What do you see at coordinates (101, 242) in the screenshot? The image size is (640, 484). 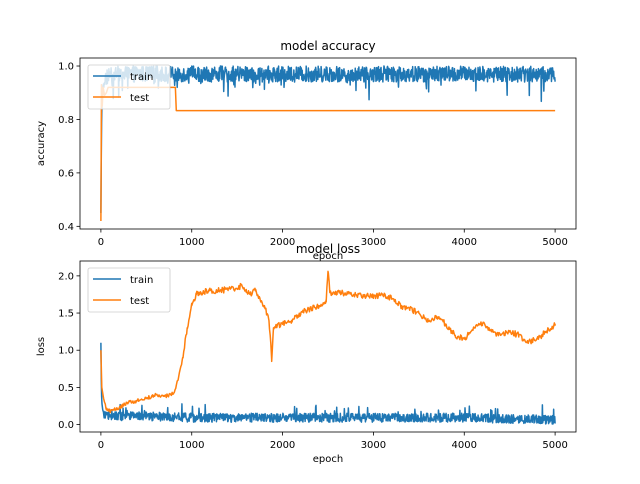 I see `accuracy-xtick-label: 0` at bounding box center [101, 242].